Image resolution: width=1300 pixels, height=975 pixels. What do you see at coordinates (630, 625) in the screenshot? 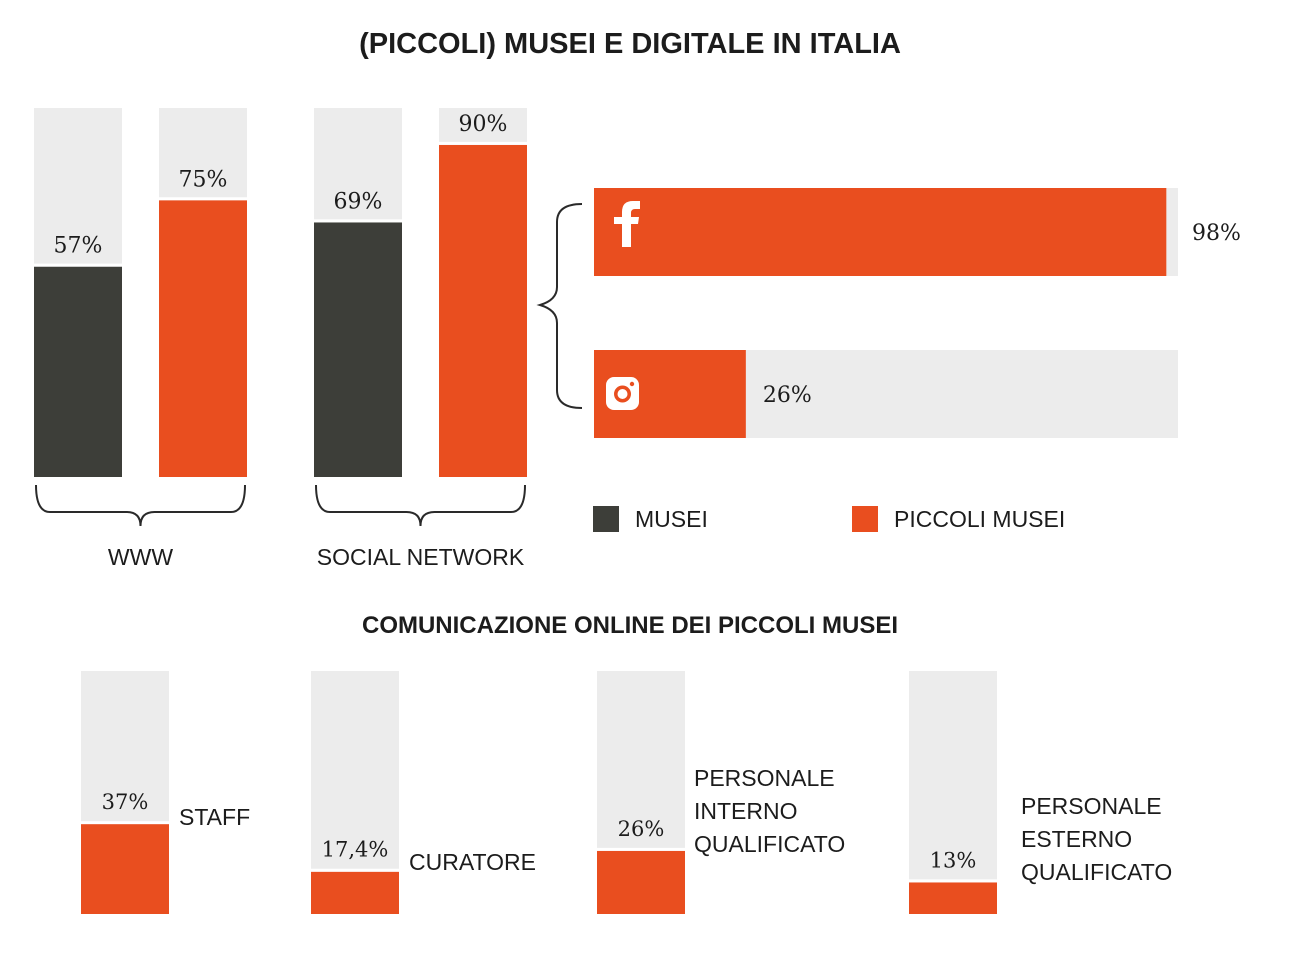
I see `section-title: COMUNICAZIONE ONLINE DEI PICCOLI MUSEI` at bounding box center [630, 625].